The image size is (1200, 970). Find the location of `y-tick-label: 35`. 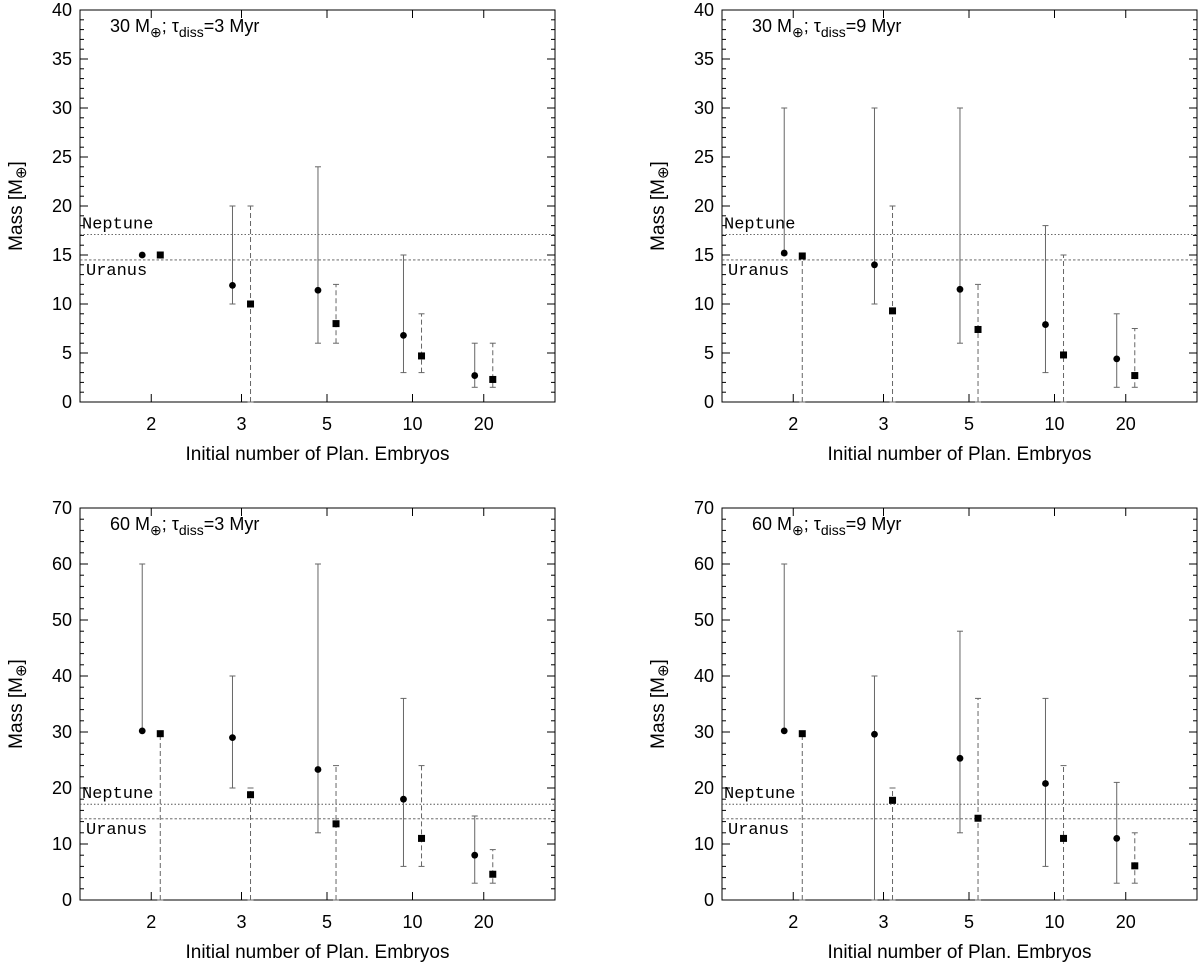

y-tick-label: 35 is located at coordinates (62, 59).